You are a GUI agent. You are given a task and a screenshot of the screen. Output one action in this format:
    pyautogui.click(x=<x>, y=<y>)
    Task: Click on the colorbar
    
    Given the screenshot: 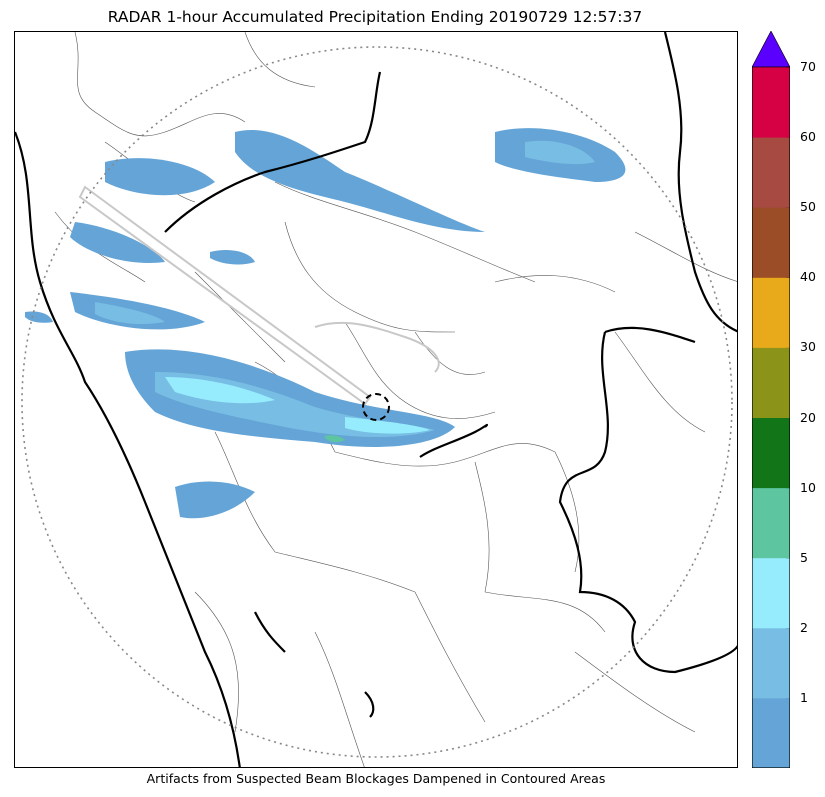 What is the action you would take?
    pyautogui.click(x=771, y=399)
    